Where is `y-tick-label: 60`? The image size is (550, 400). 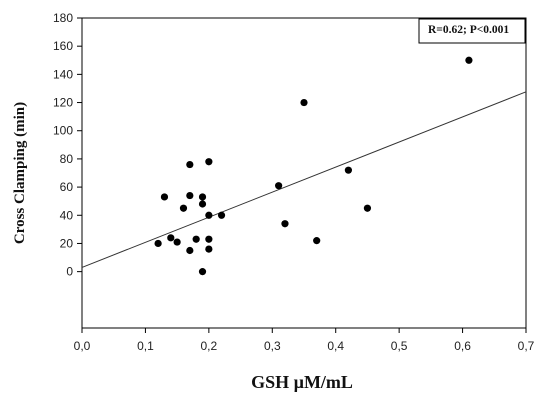 y-tick-label: 60 is located at coordinates (67, 187).